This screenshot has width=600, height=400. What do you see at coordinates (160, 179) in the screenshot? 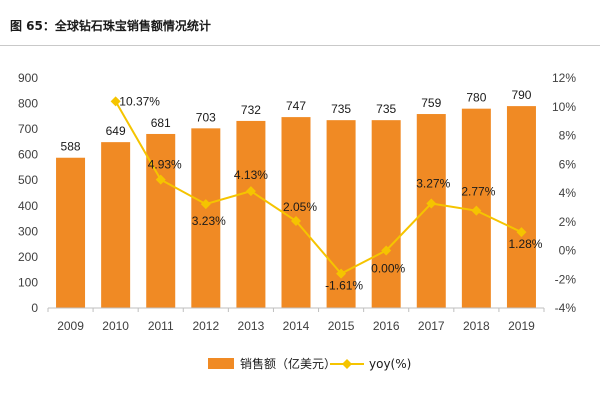
I see `yoy-marker-2011` at bounding box center [160, 179].